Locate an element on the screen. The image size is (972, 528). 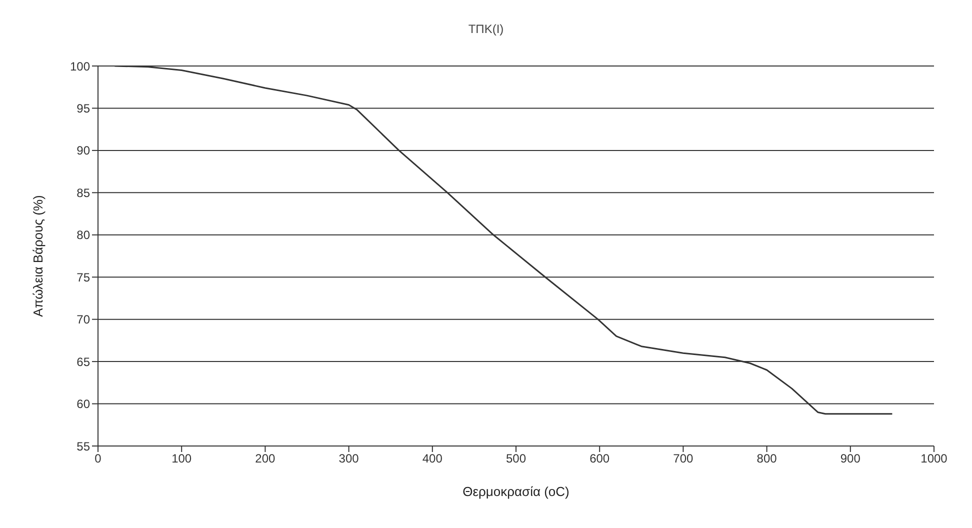
y-tick-label: 75 is located at coordinates (83, 277).